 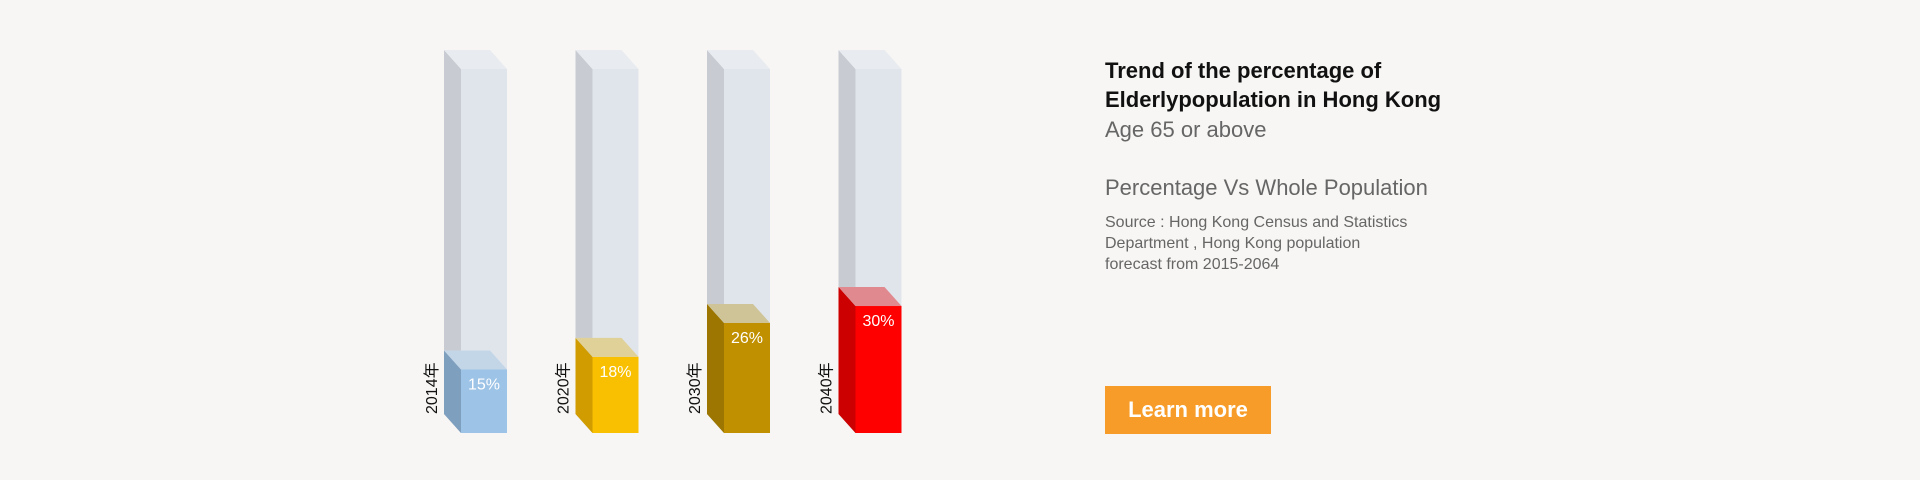 I want to click on subtitle: Age 65 or above, so click(x=1186, y=129).